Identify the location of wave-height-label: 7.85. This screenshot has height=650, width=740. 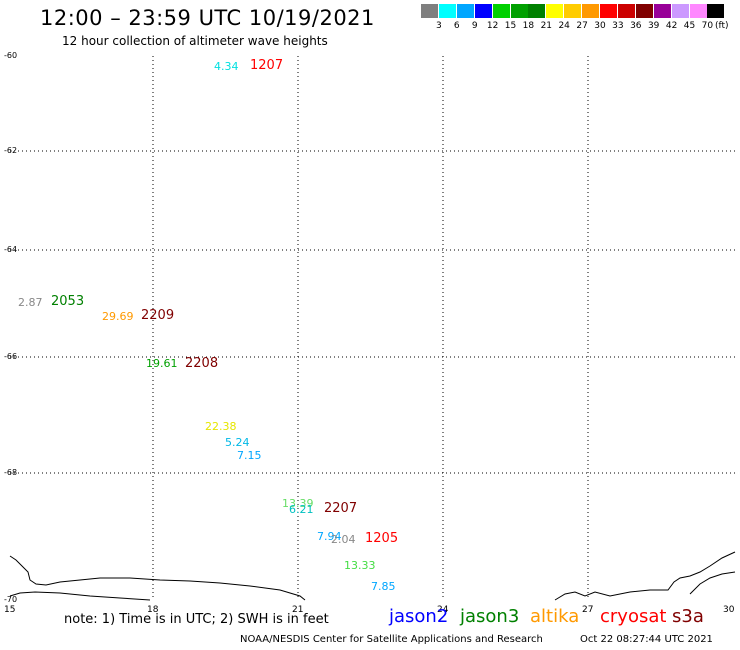
(383, 586).